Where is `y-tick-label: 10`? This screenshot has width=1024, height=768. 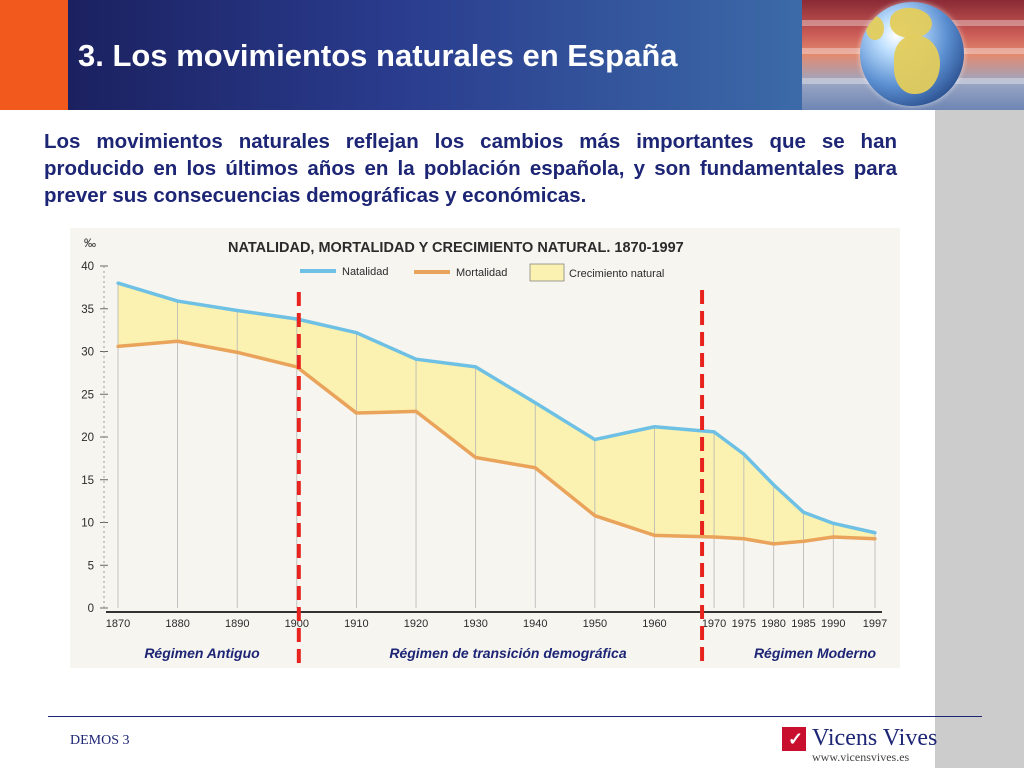 y-tick-label: 10 is located at coordinates (87, 524).